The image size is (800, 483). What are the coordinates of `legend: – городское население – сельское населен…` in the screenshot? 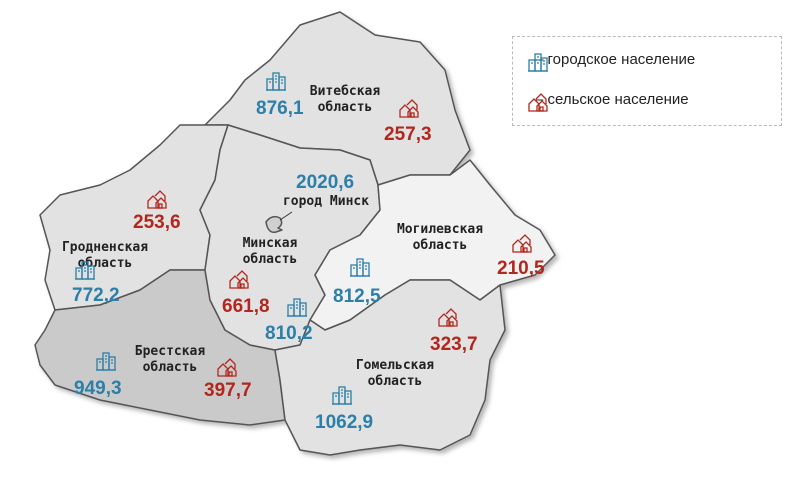 It's located at (647, 81).